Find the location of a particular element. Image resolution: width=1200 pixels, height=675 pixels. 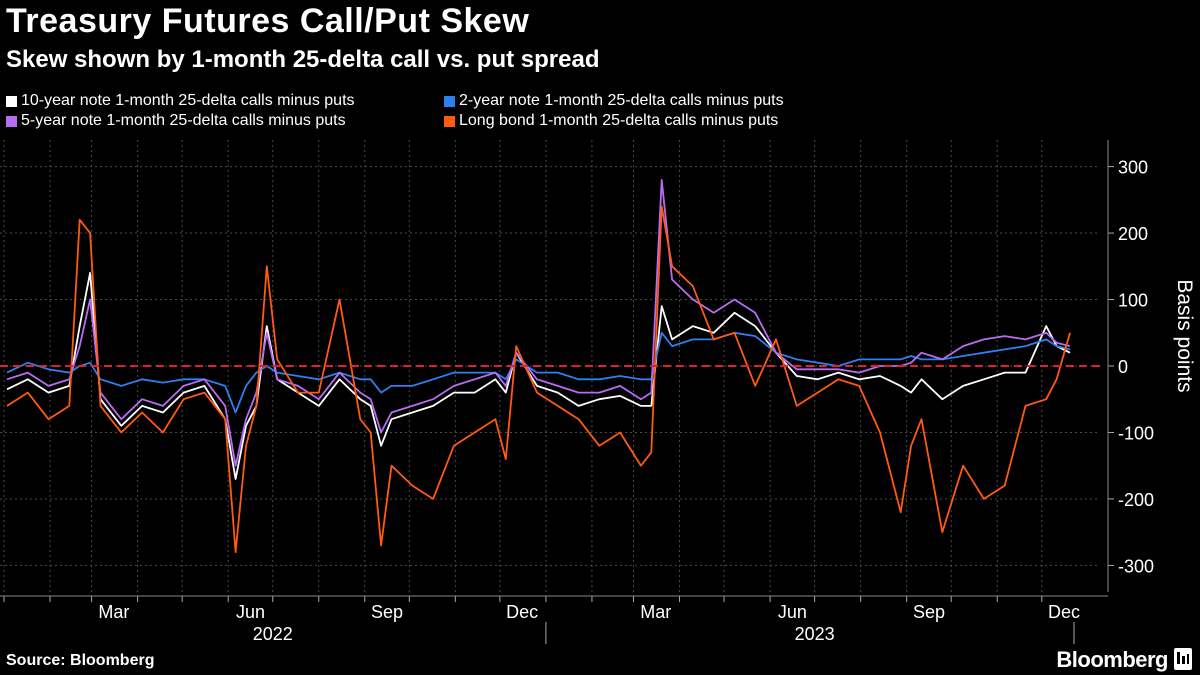

legend-swatch-ten-year is located at coordinates (11, 101).